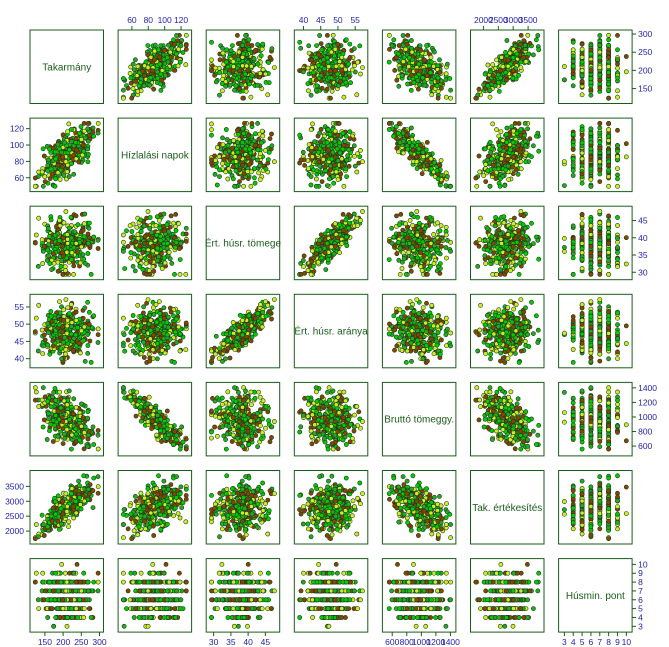 The height and width of the screenshot is (647, 669). What do you see at coordinates (243, 243) in the screenshot?
I see `panel-2-2: Ért. húsr. tömege` at bounding box center [243, 243].